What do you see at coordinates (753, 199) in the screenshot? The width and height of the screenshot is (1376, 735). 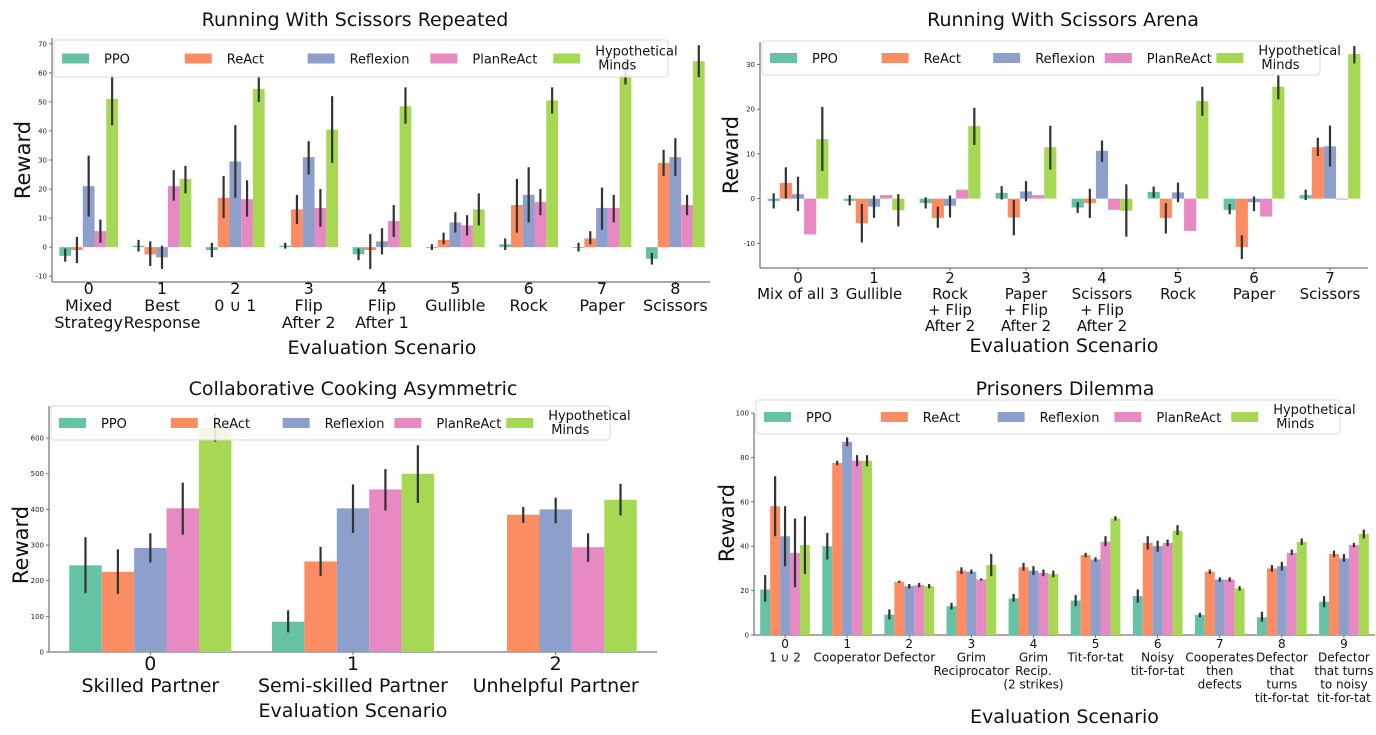 I see `y-tick-label: 0` at bounding box center [753, 199].